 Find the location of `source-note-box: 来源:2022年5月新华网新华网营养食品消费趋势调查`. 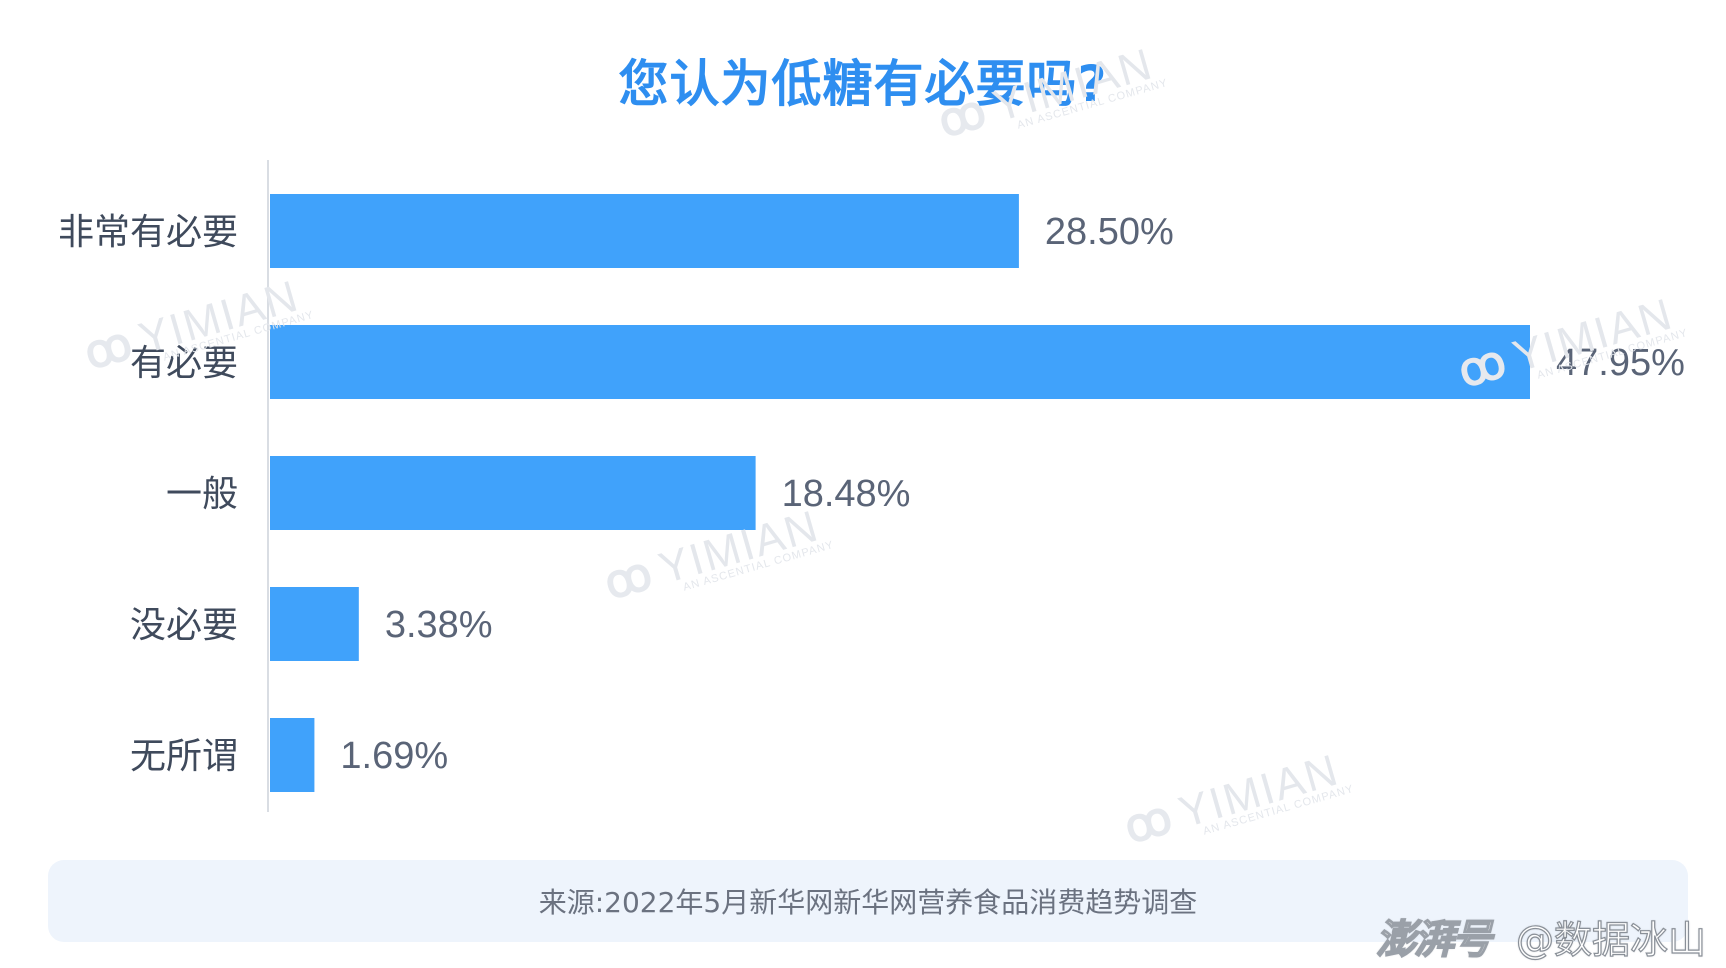

source-note-box: 来源:2022年5月新华网新华网营养食品消费趋势调查 is located at coordinates (868, 901).